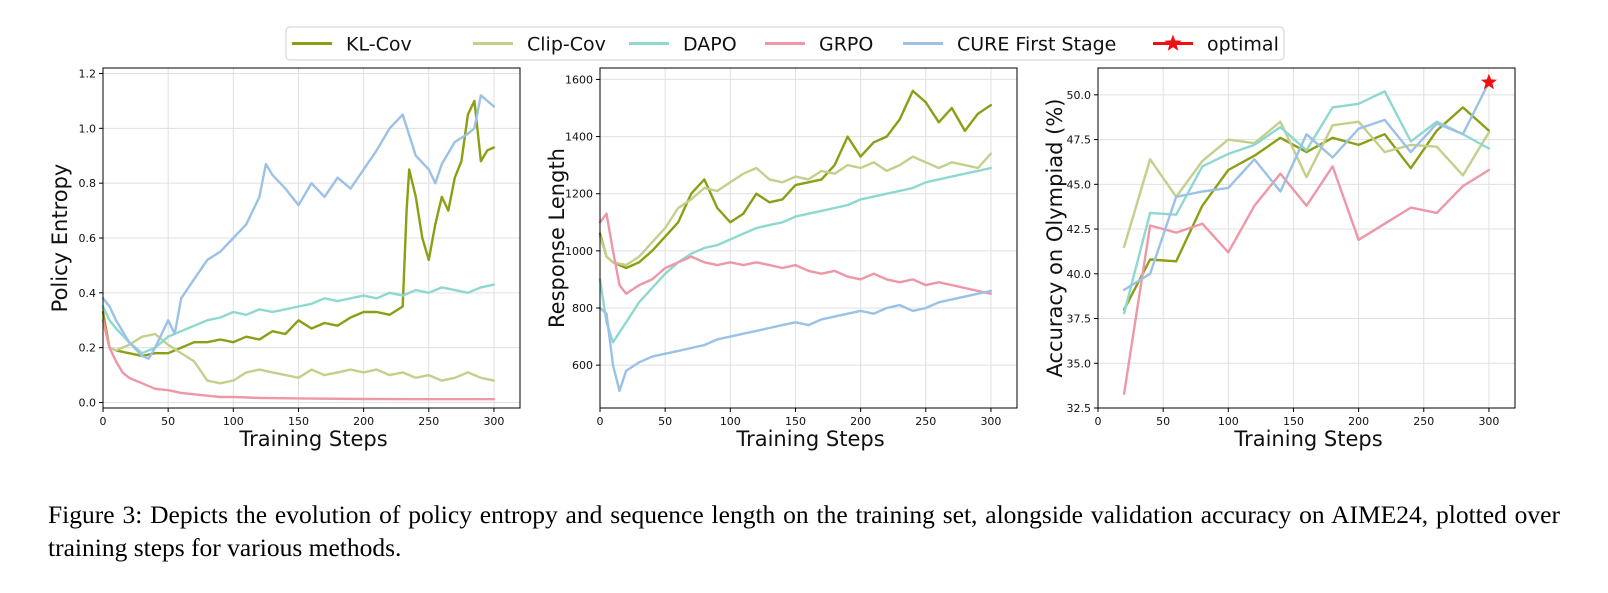 Image resolution: width=1608 pixels, height=593 pixels. I want to click on legend-star-marker, so click(1173, 42).